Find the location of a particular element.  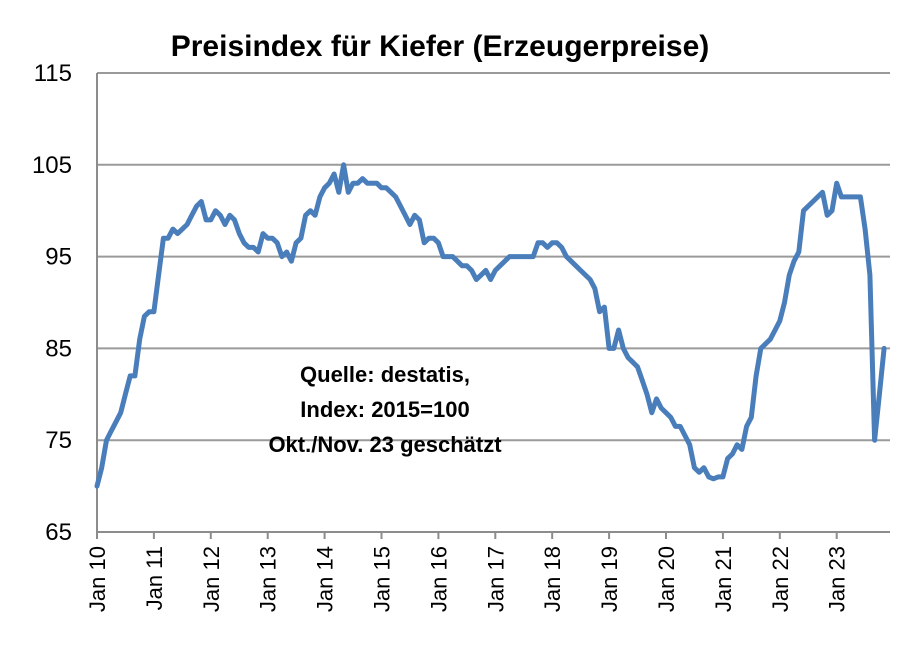

x-tick-label: Jan 16 is located at coordinates (438, 579).